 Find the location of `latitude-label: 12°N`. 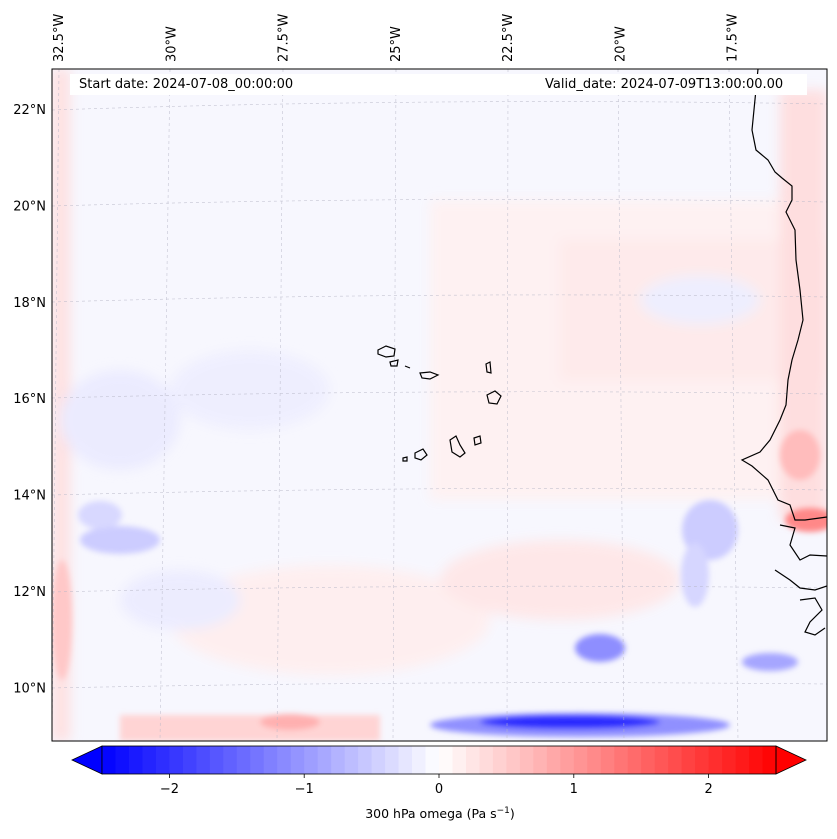

latitude-label: 12°N is located at coordinates (29, 592).